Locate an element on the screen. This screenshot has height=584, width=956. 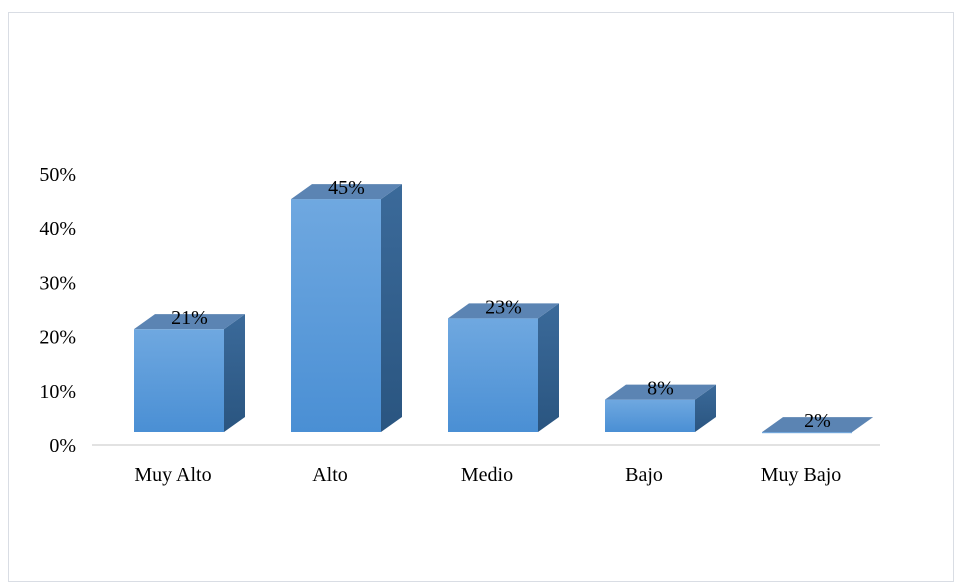
category-label: Medio is located at coordinates (487, 475).